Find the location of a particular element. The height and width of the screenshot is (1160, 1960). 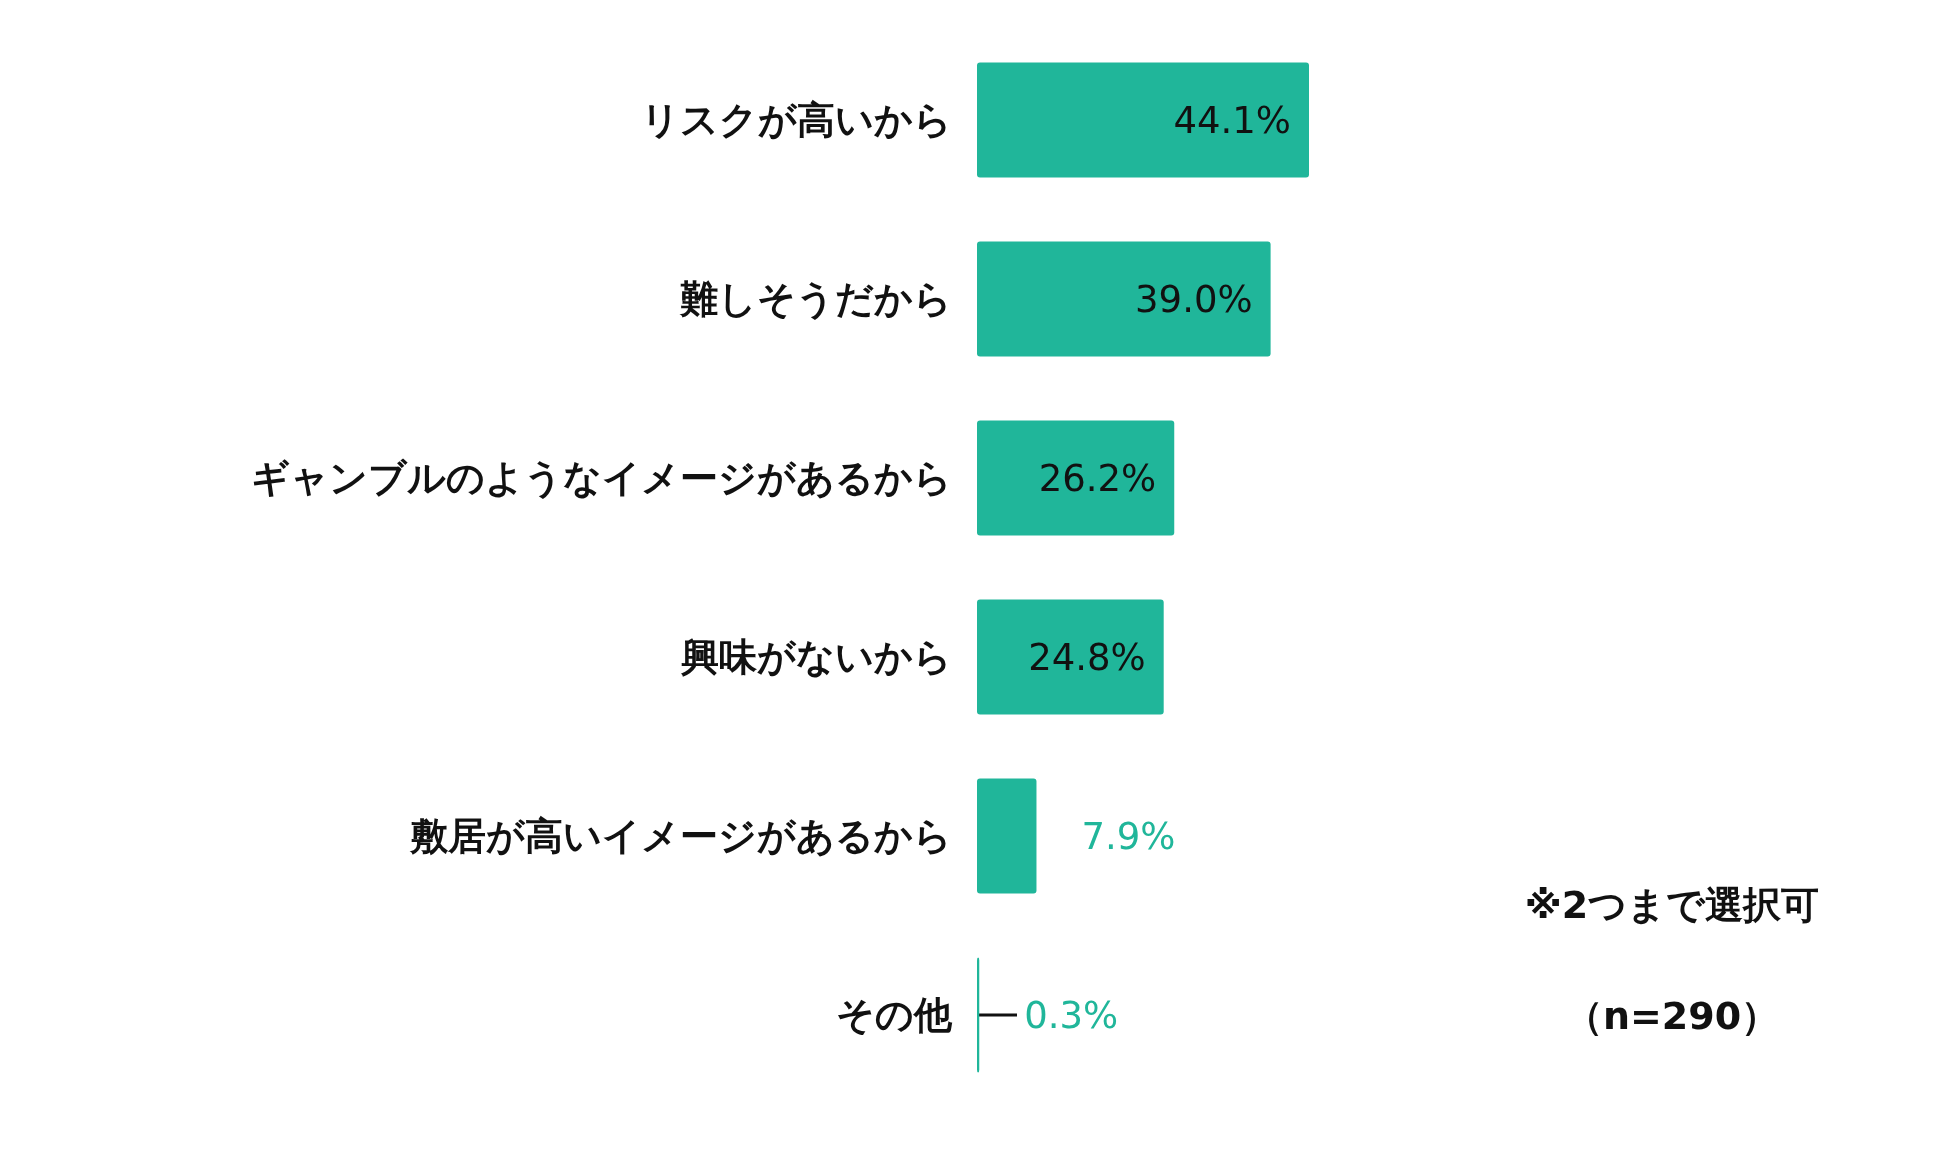

y-tick-label: その他 is located at coordinates (894, 1015).